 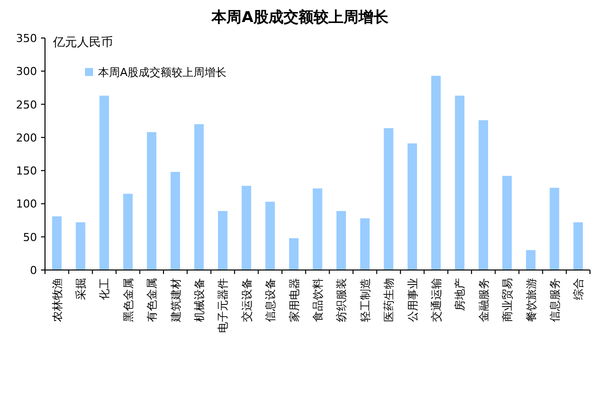 What do you see at coordinates (30, 237) in the screenshot?
I see `y-tick-label: 50` at bounding box center [30, 237].